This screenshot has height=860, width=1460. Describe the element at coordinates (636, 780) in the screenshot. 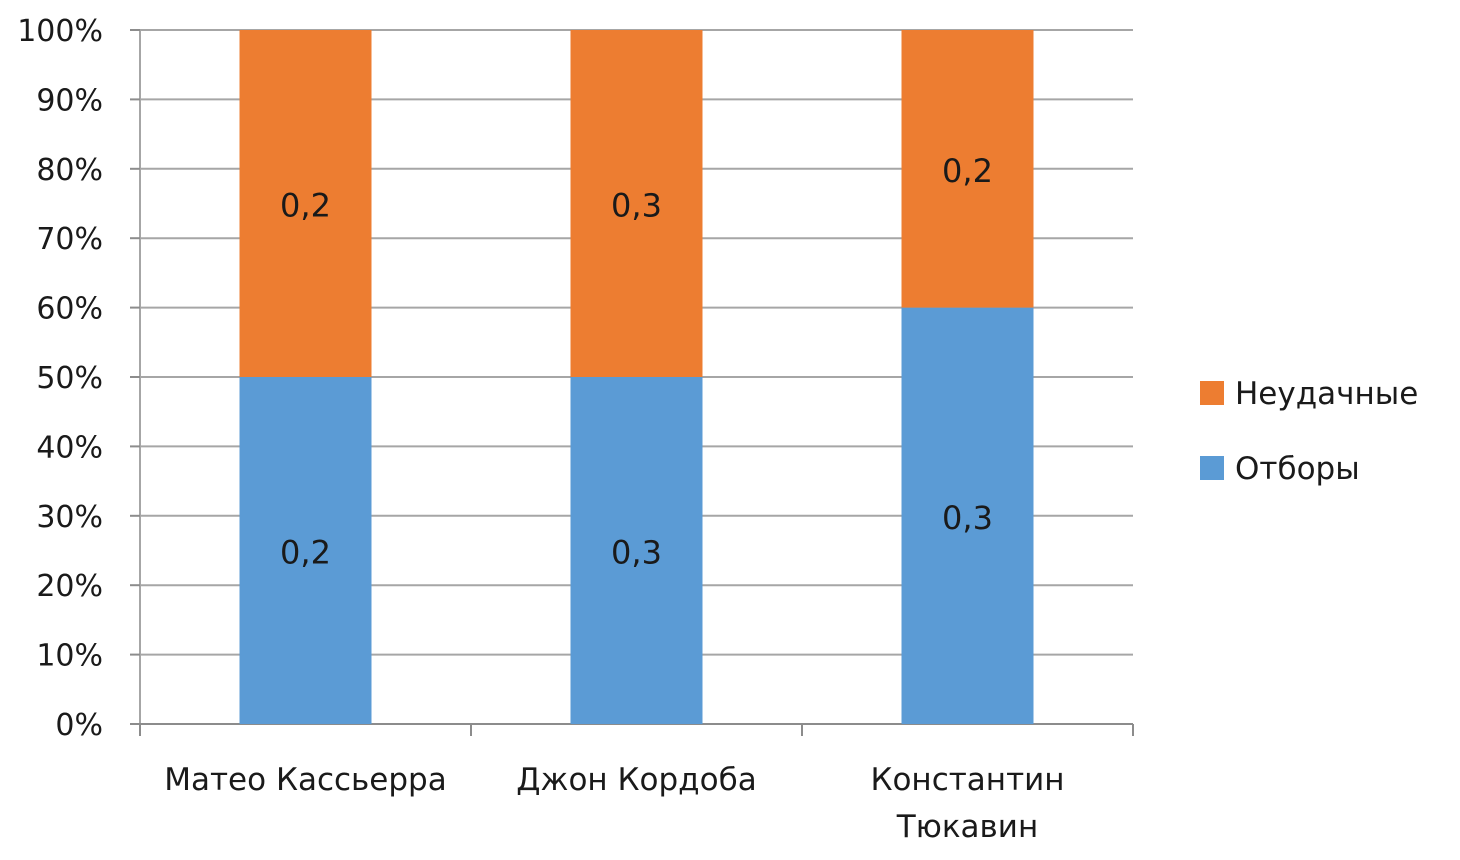

I see `x-category-label: Джон Кордоба` at that location.